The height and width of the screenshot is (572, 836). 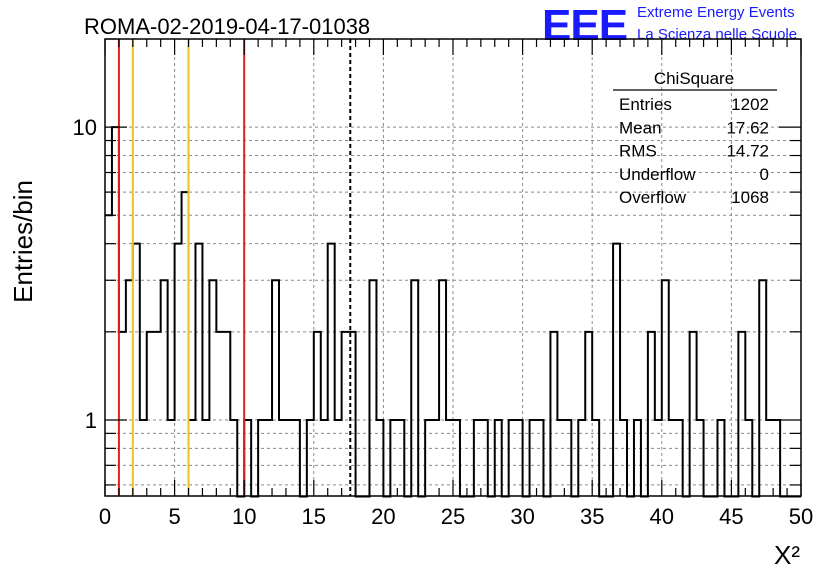 I want to click on stats-value: 0, so click(x=764, y=174).